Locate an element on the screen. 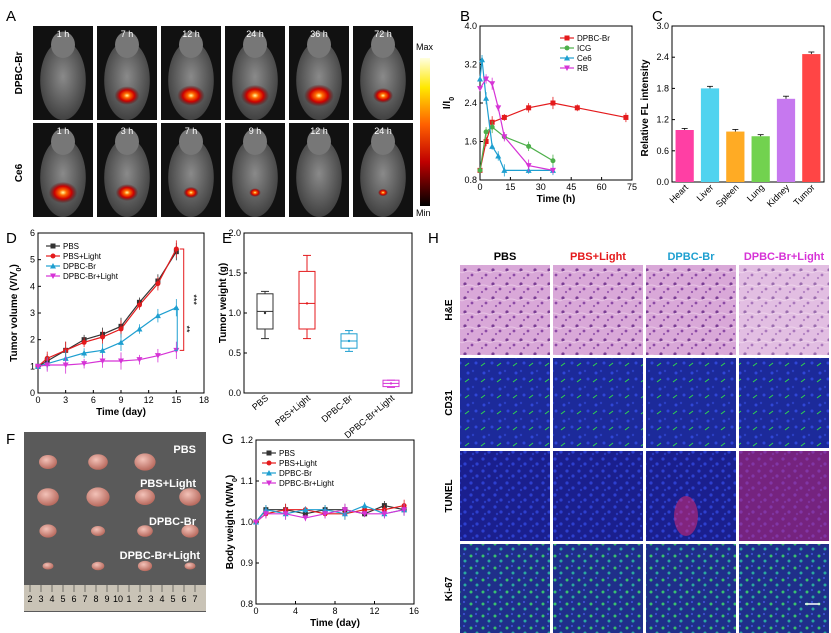 This screenshot has width=831, height=633. legend-marker-rb is located at coordinates (567, 68).